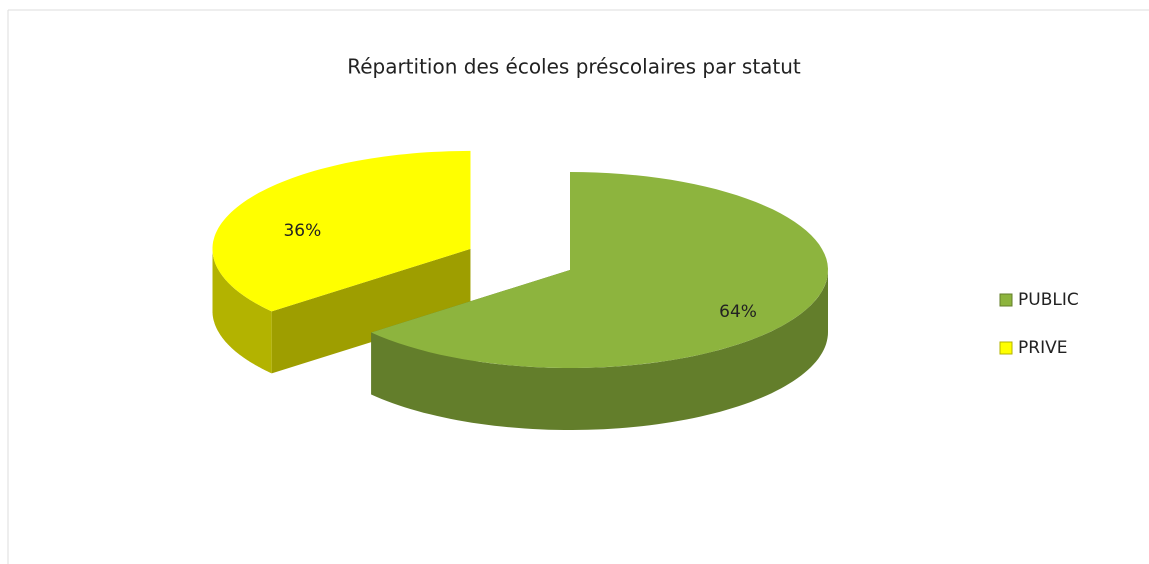 This screenshot has width=1149, height=564. I want to click on legend-label: PUBLIC, so click(1048, 300).